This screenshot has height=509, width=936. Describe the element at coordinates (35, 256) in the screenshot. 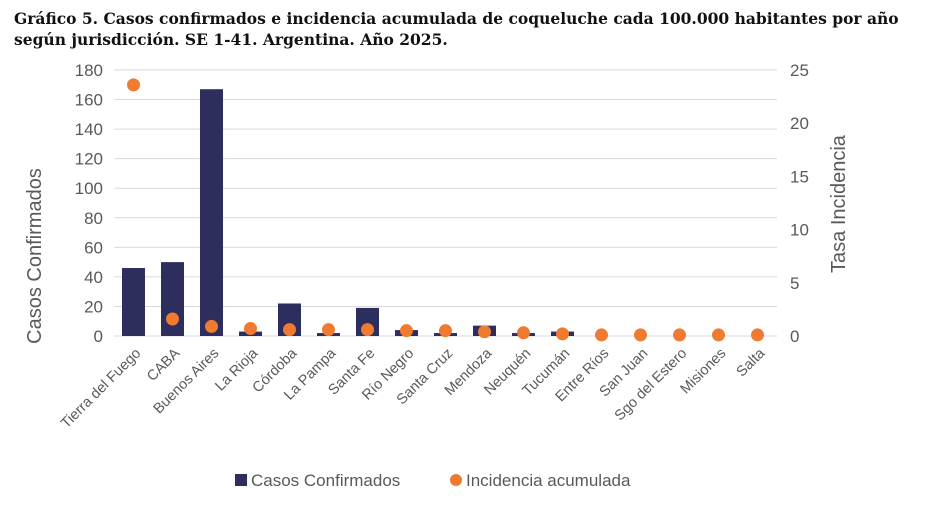

I see `left-axis-title: Casos Confirmados` at that location.